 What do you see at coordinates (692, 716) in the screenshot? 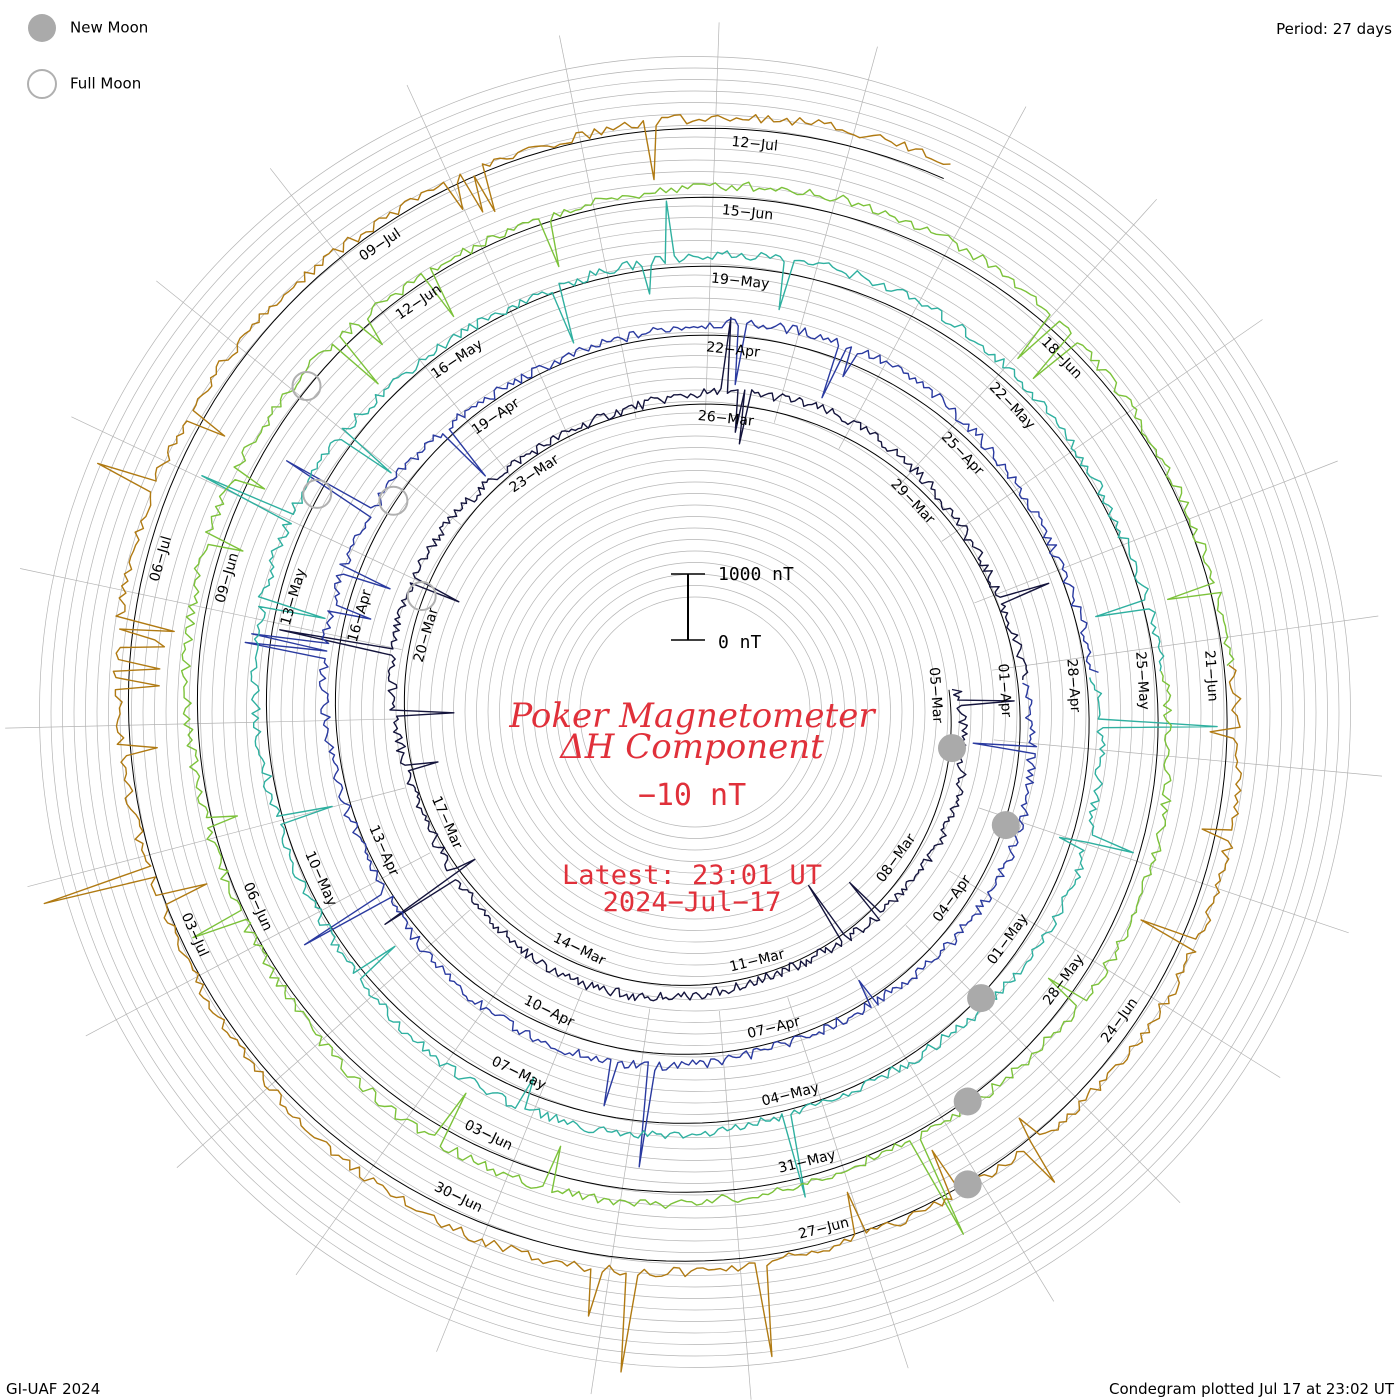
I see `chart-title: Poker Magnetometer` at bounding box center [692, 716].